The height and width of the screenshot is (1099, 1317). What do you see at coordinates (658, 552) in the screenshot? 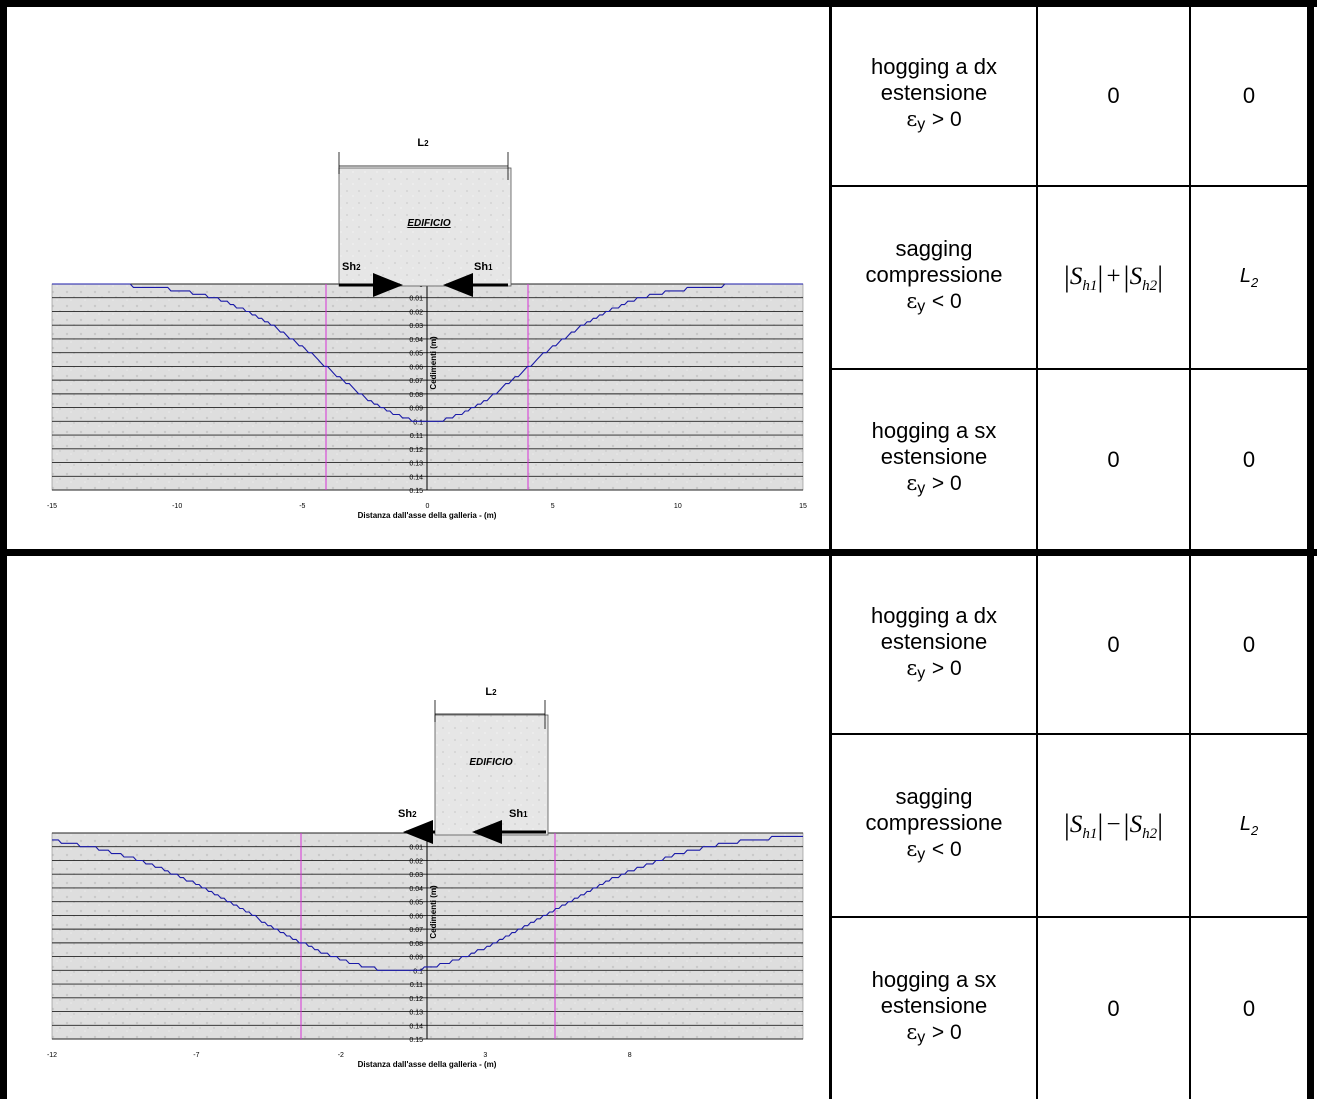
I see `table-divider-thick` at bounding box center [658, 552].